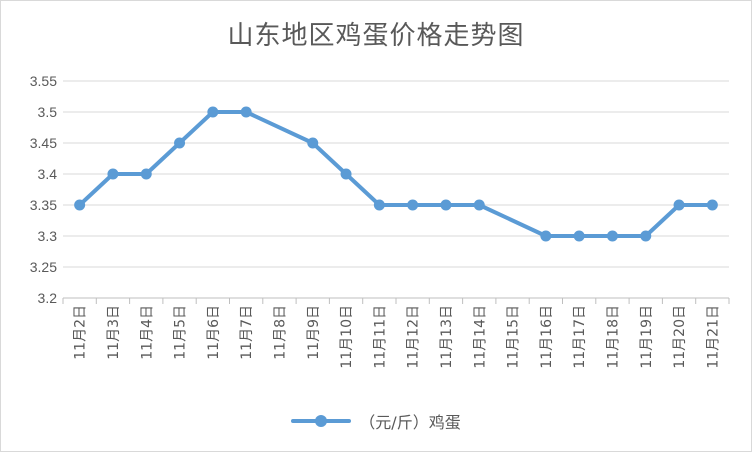 This screenshot has width=752, height=452. Describe the element at coordinates (414, 337) in the screenshot. I see `x-tick-label: 11月12日` at that location.